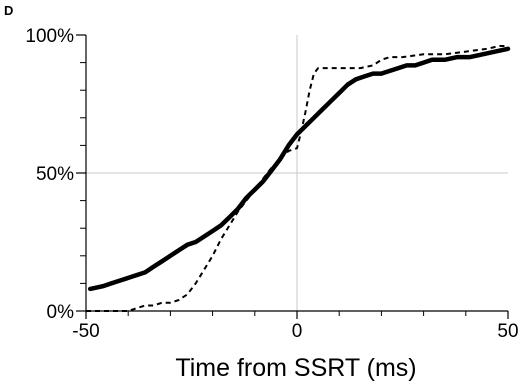 Image resolution: width=526 pixels, height=385 pixels. Describe the element at coordinates (507, 331) in the screenshot. I see `x-tick-label: 50` at that location.